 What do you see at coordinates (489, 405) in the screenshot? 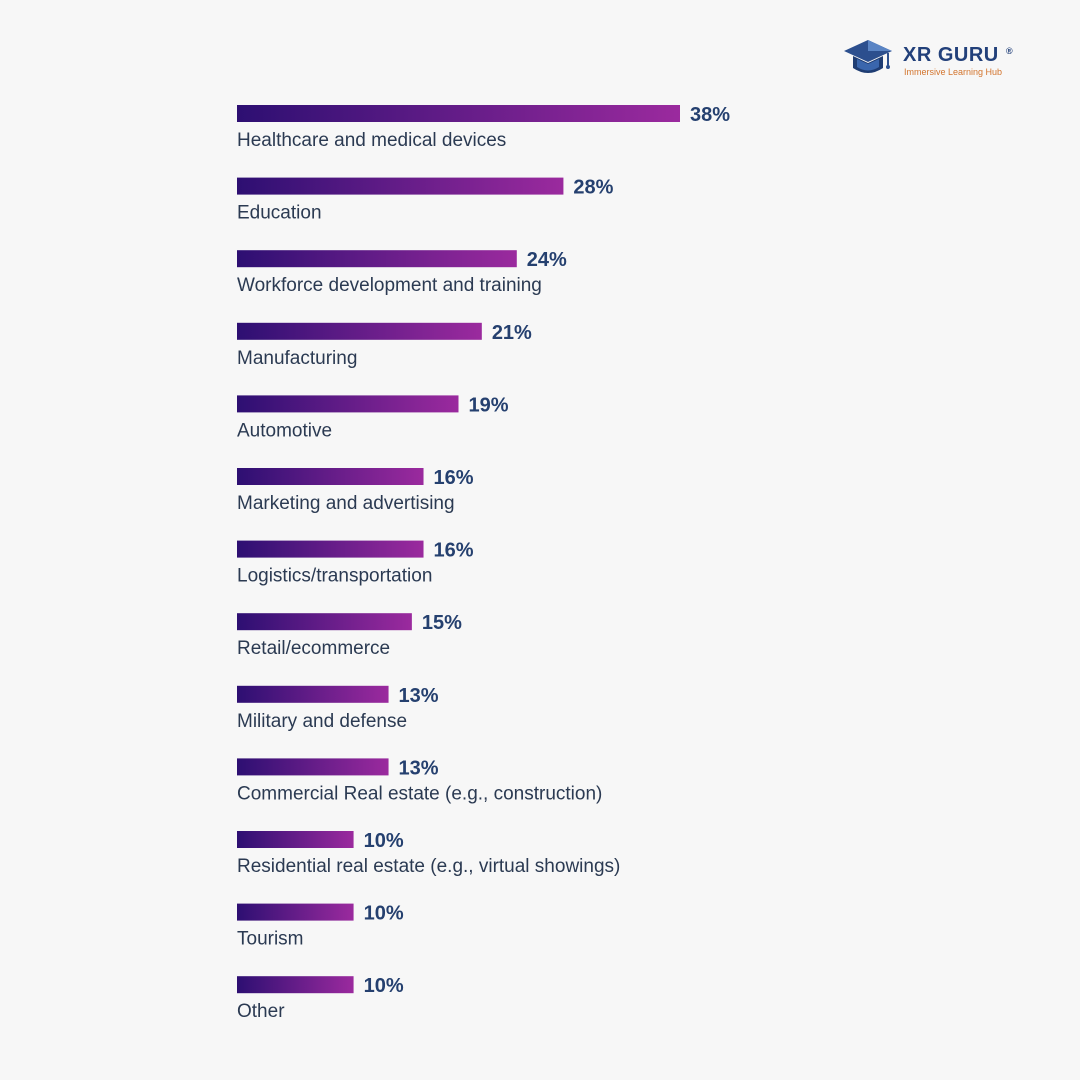
I see `bar-value-label: 19%` at bounding box center [489, 405].